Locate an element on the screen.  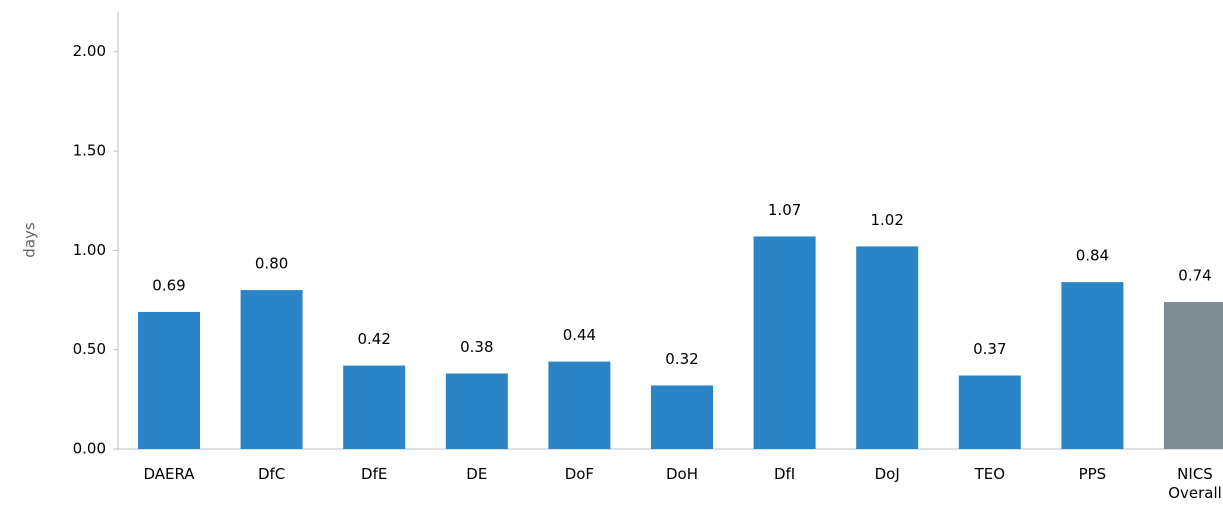
value-label: 1.07 is located at coordinates (784, 210).